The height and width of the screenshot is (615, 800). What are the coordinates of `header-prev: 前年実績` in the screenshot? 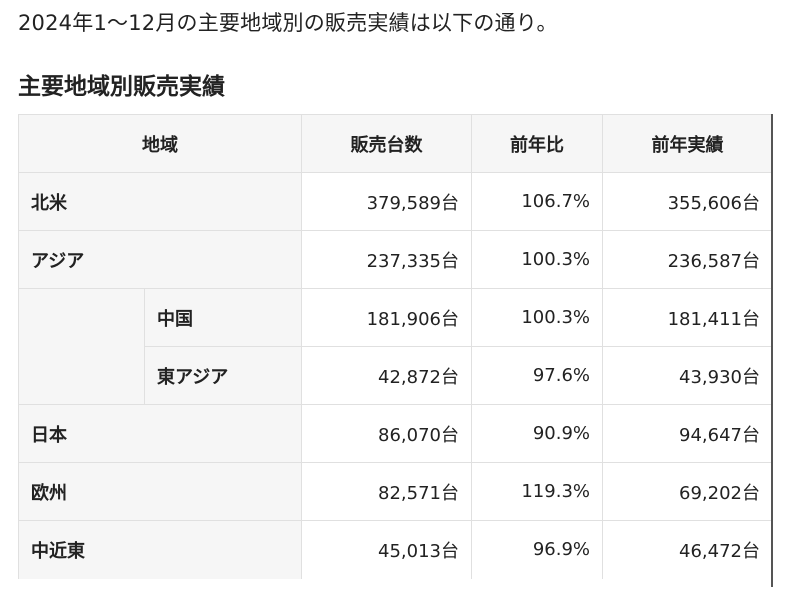 It's located at (687, 143).